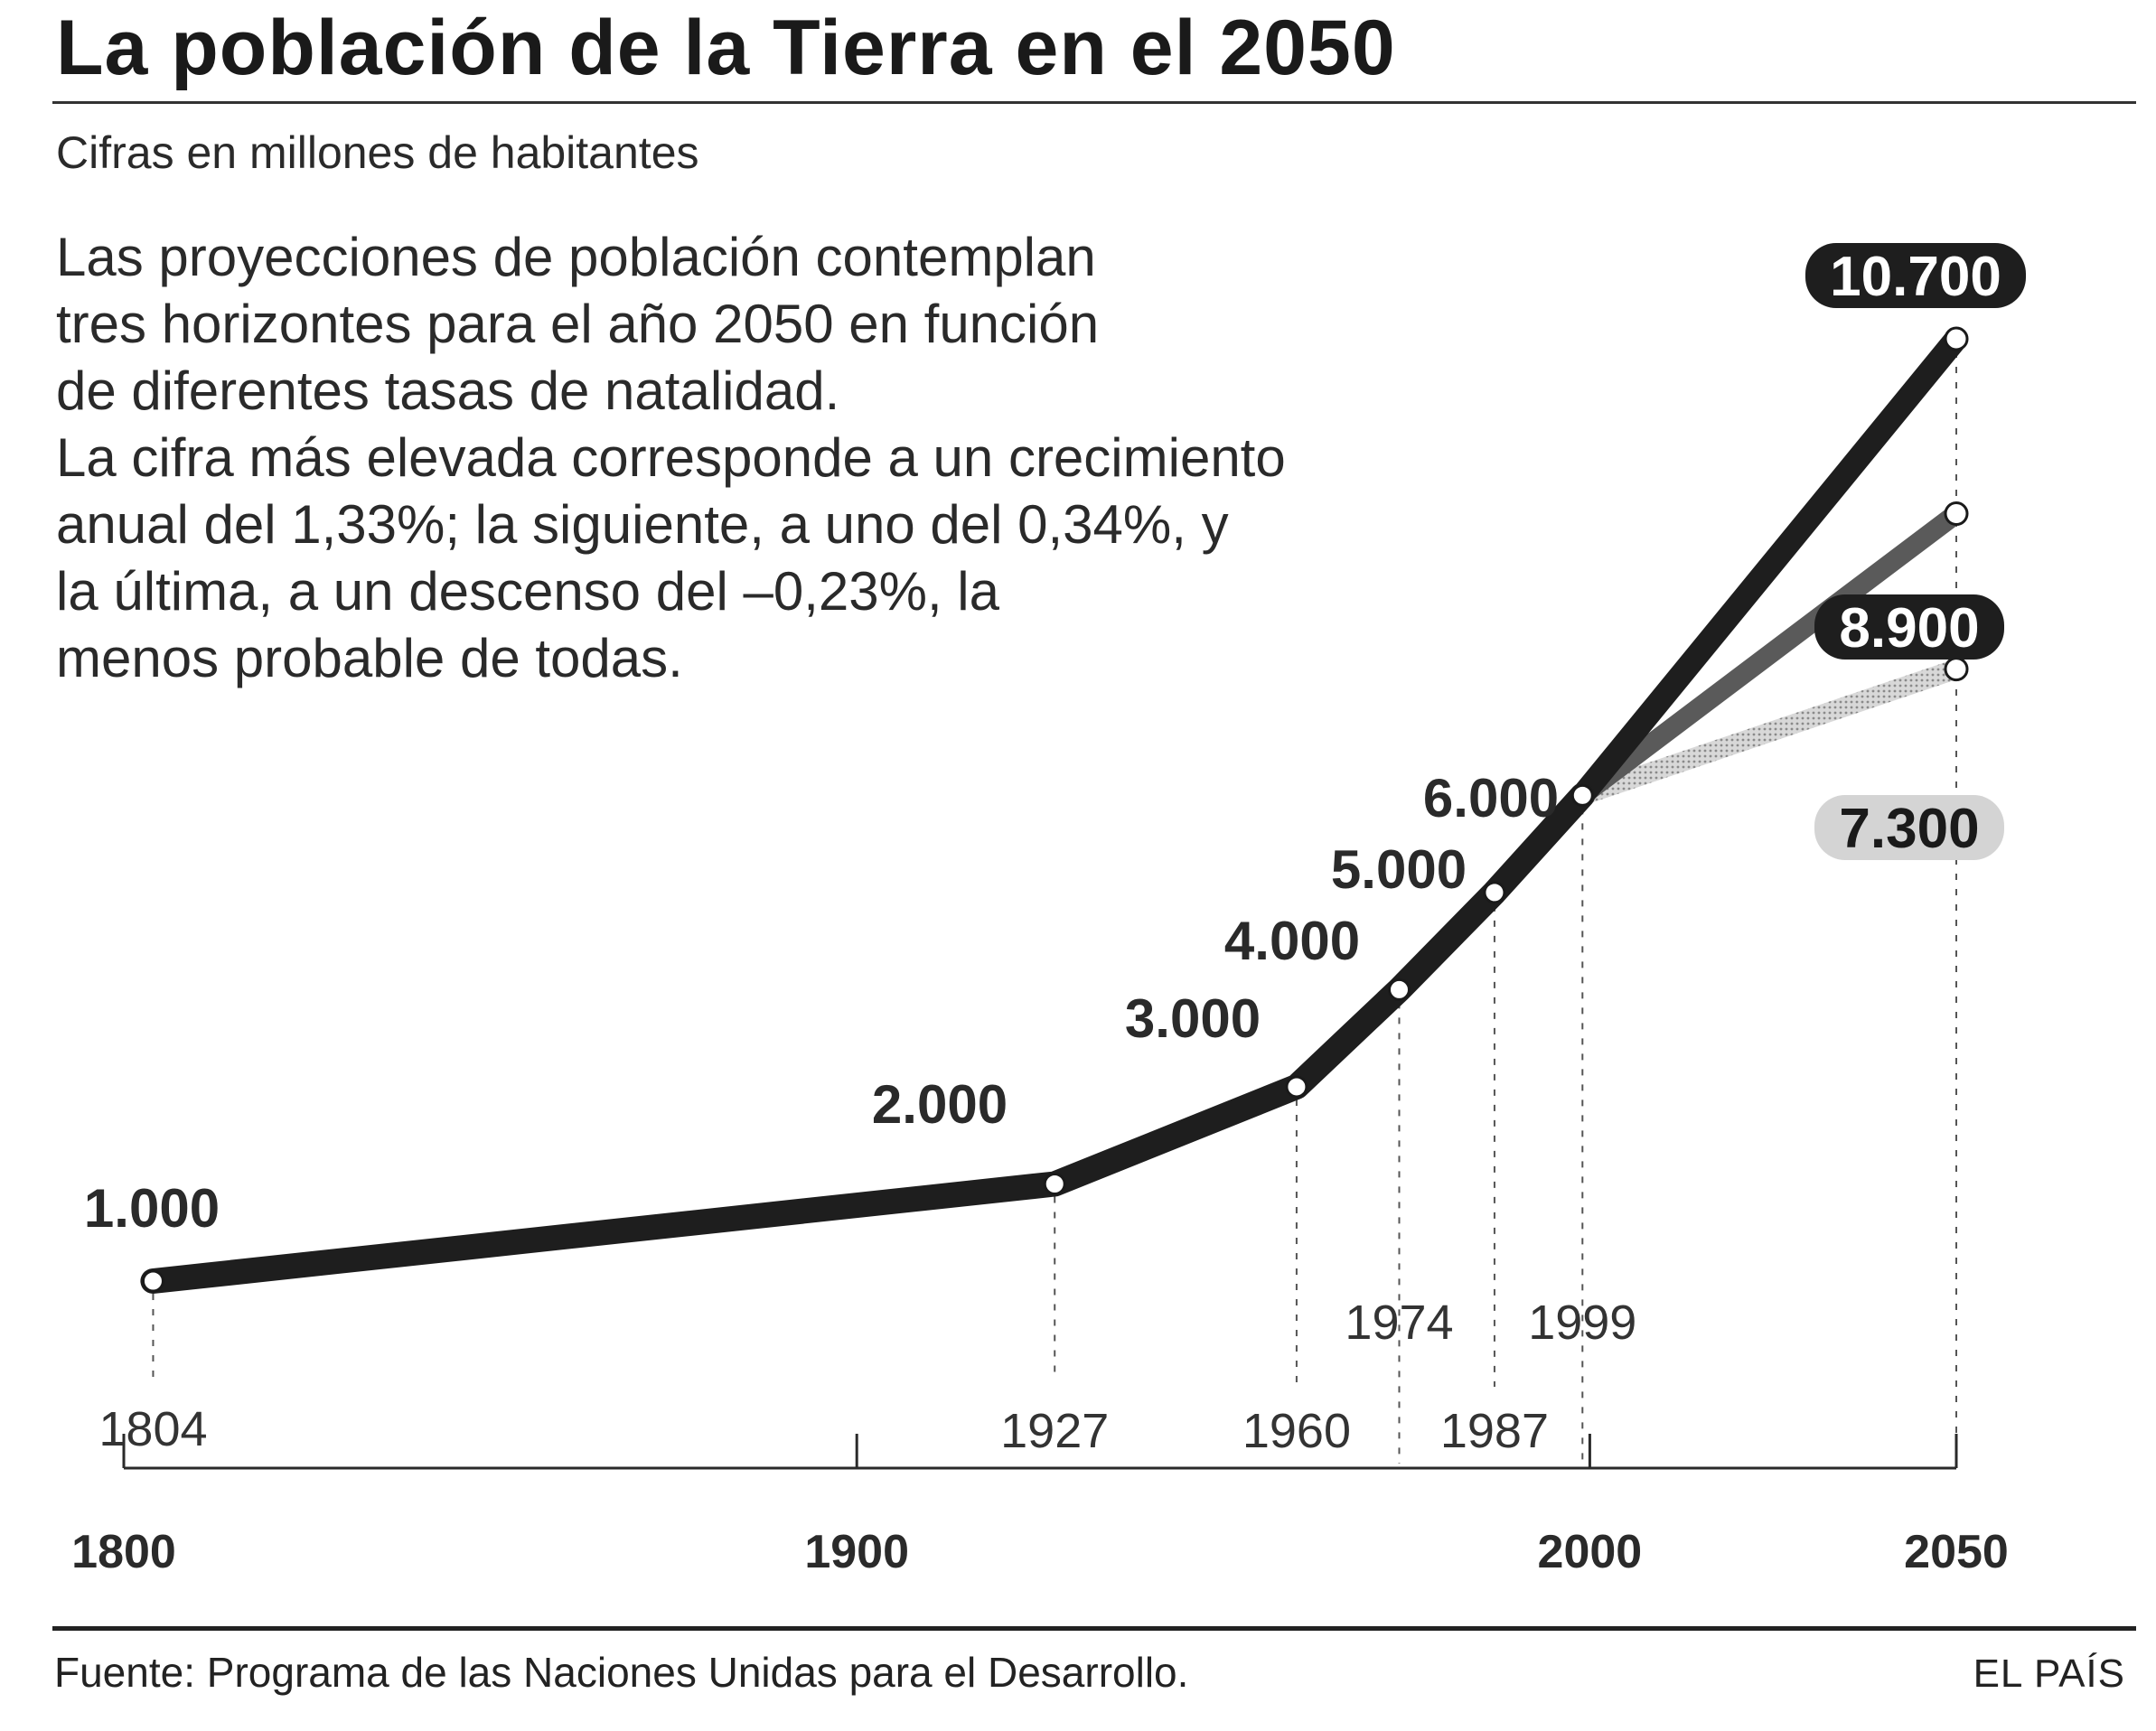 Image resolution: width=2156 pixels, height=1731 pixels. Describe the element at coordinates (857, 1552) in the screenshot. I see `x-tick-label: 1900` at that location.